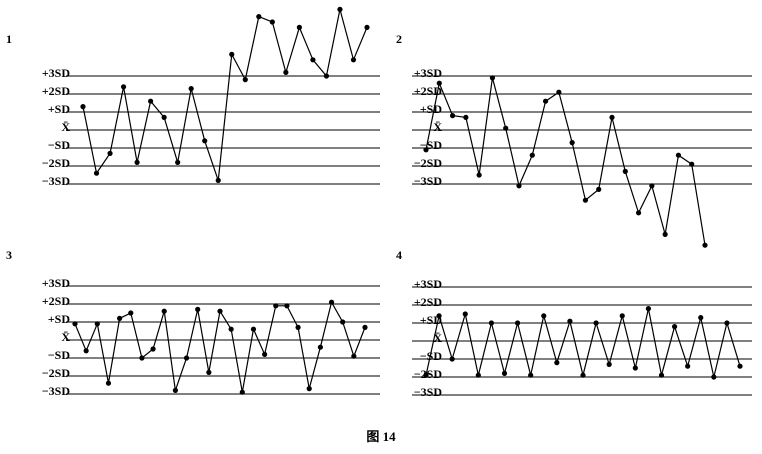 This screenshot has width=762, height=454. I want to click on caption: 图 14, so click(381, 436).